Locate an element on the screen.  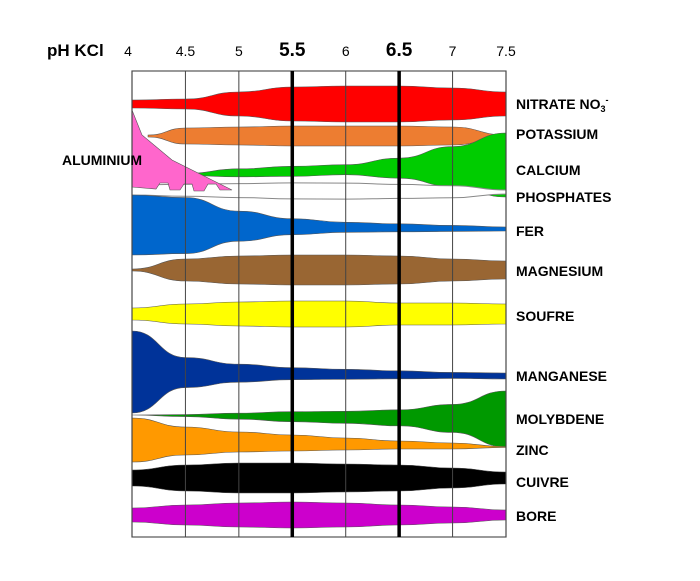
band-nitrate-no is located at coordinates (319, 104).